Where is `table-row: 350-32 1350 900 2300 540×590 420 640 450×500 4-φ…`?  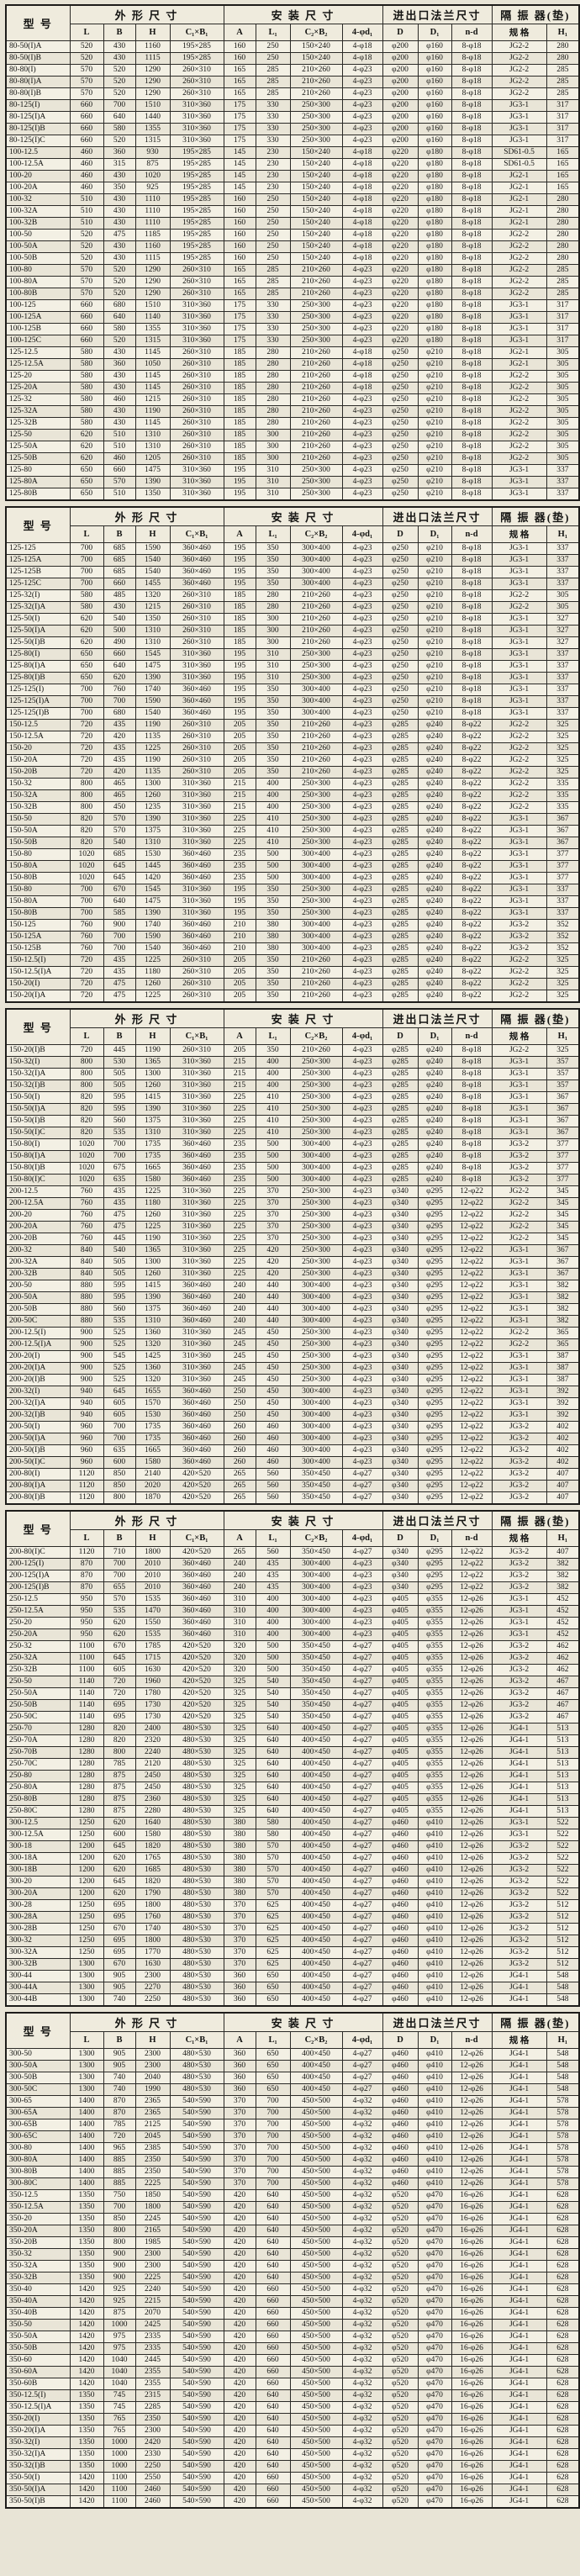
table-row: 350-32 1350 900 2300 540×590 420 640 450×500 4-φ… is located at coordinates (292, 2255).